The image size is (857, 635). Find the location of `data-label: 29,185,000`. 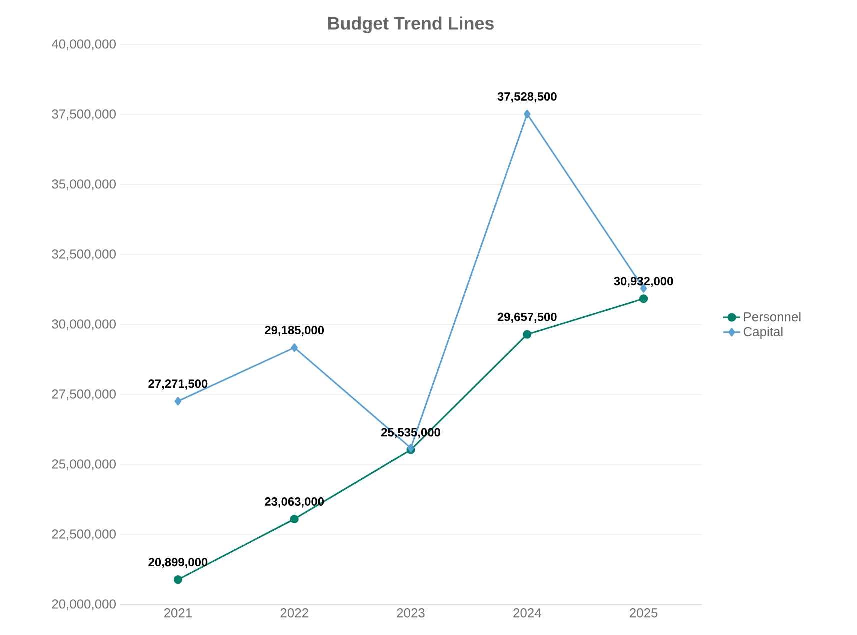

data-label: 29,185,000 is located at coordinates (294, 331).